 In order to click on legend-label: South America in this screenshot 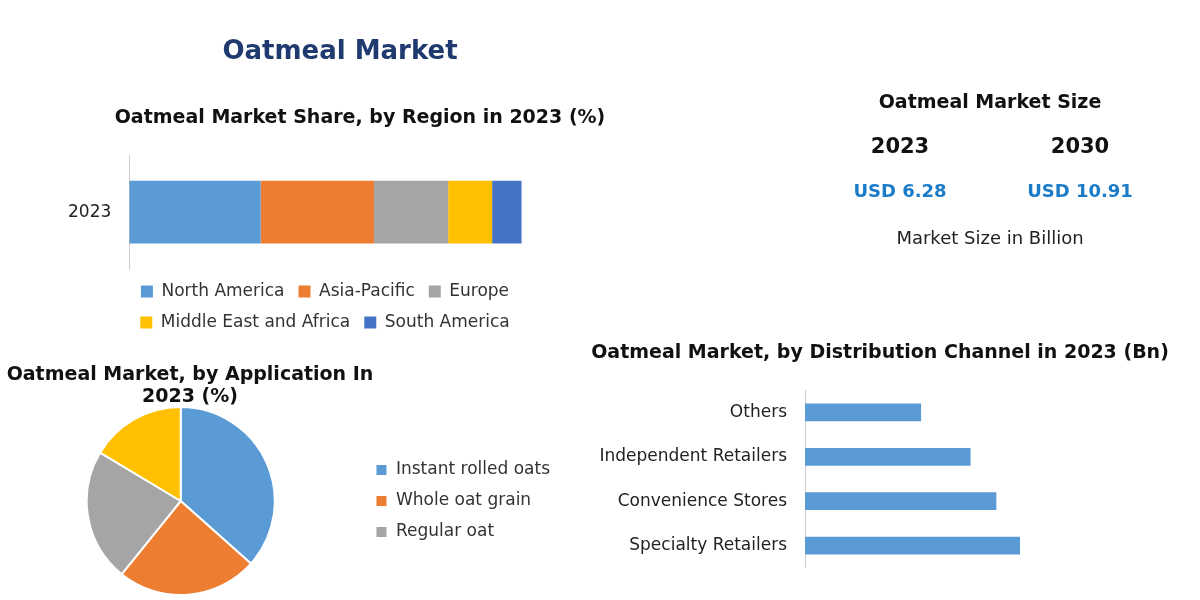, I will do `click(447, 320)`.